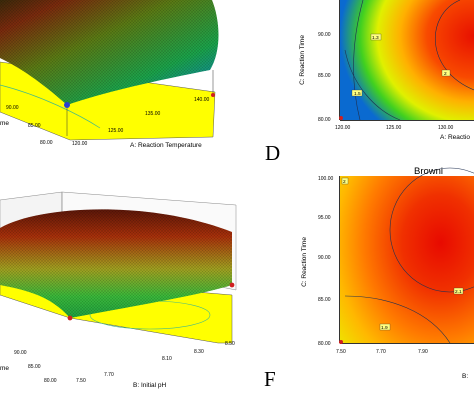 This screenshot has height=414, width=474. What do you see at coordinates (324, 218) in the screenshot?
I see `y-tick: 95.00` at bounding box center [324, 218].